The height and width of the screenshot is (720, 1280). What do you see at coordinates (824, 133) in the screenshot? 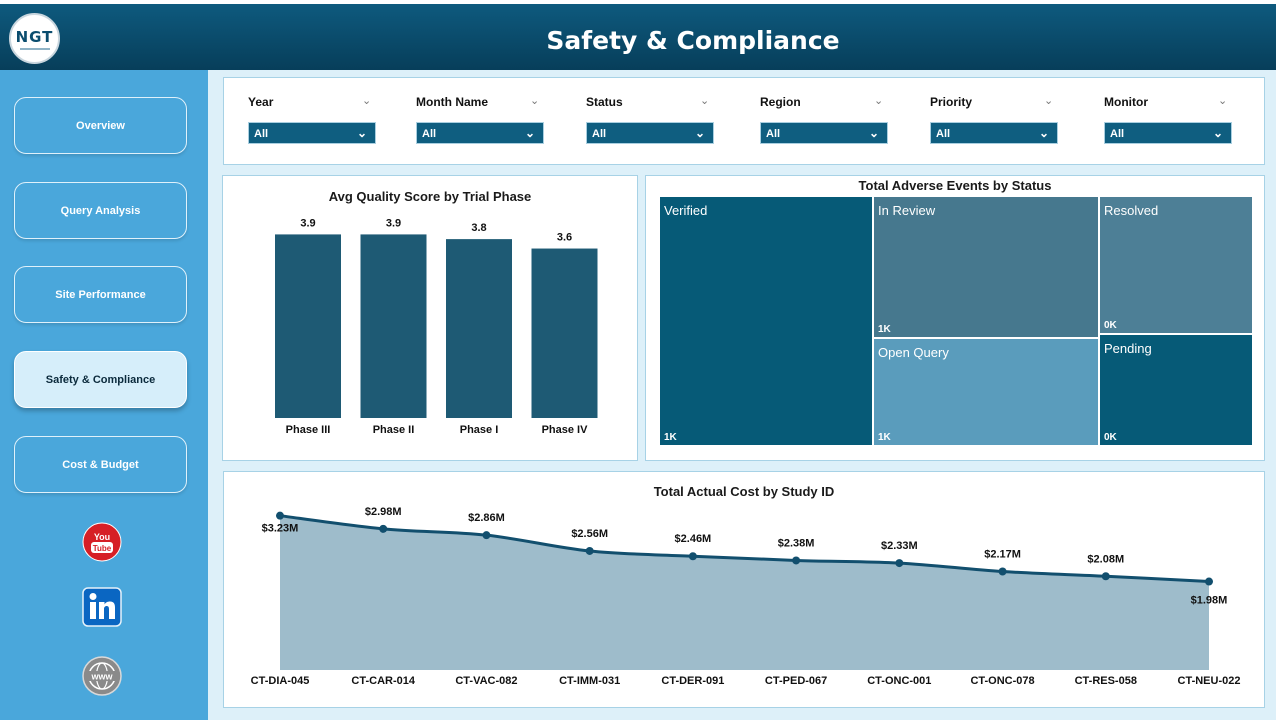
I see `filter-region-select: All ⌄` at bounding box center [824, 133].